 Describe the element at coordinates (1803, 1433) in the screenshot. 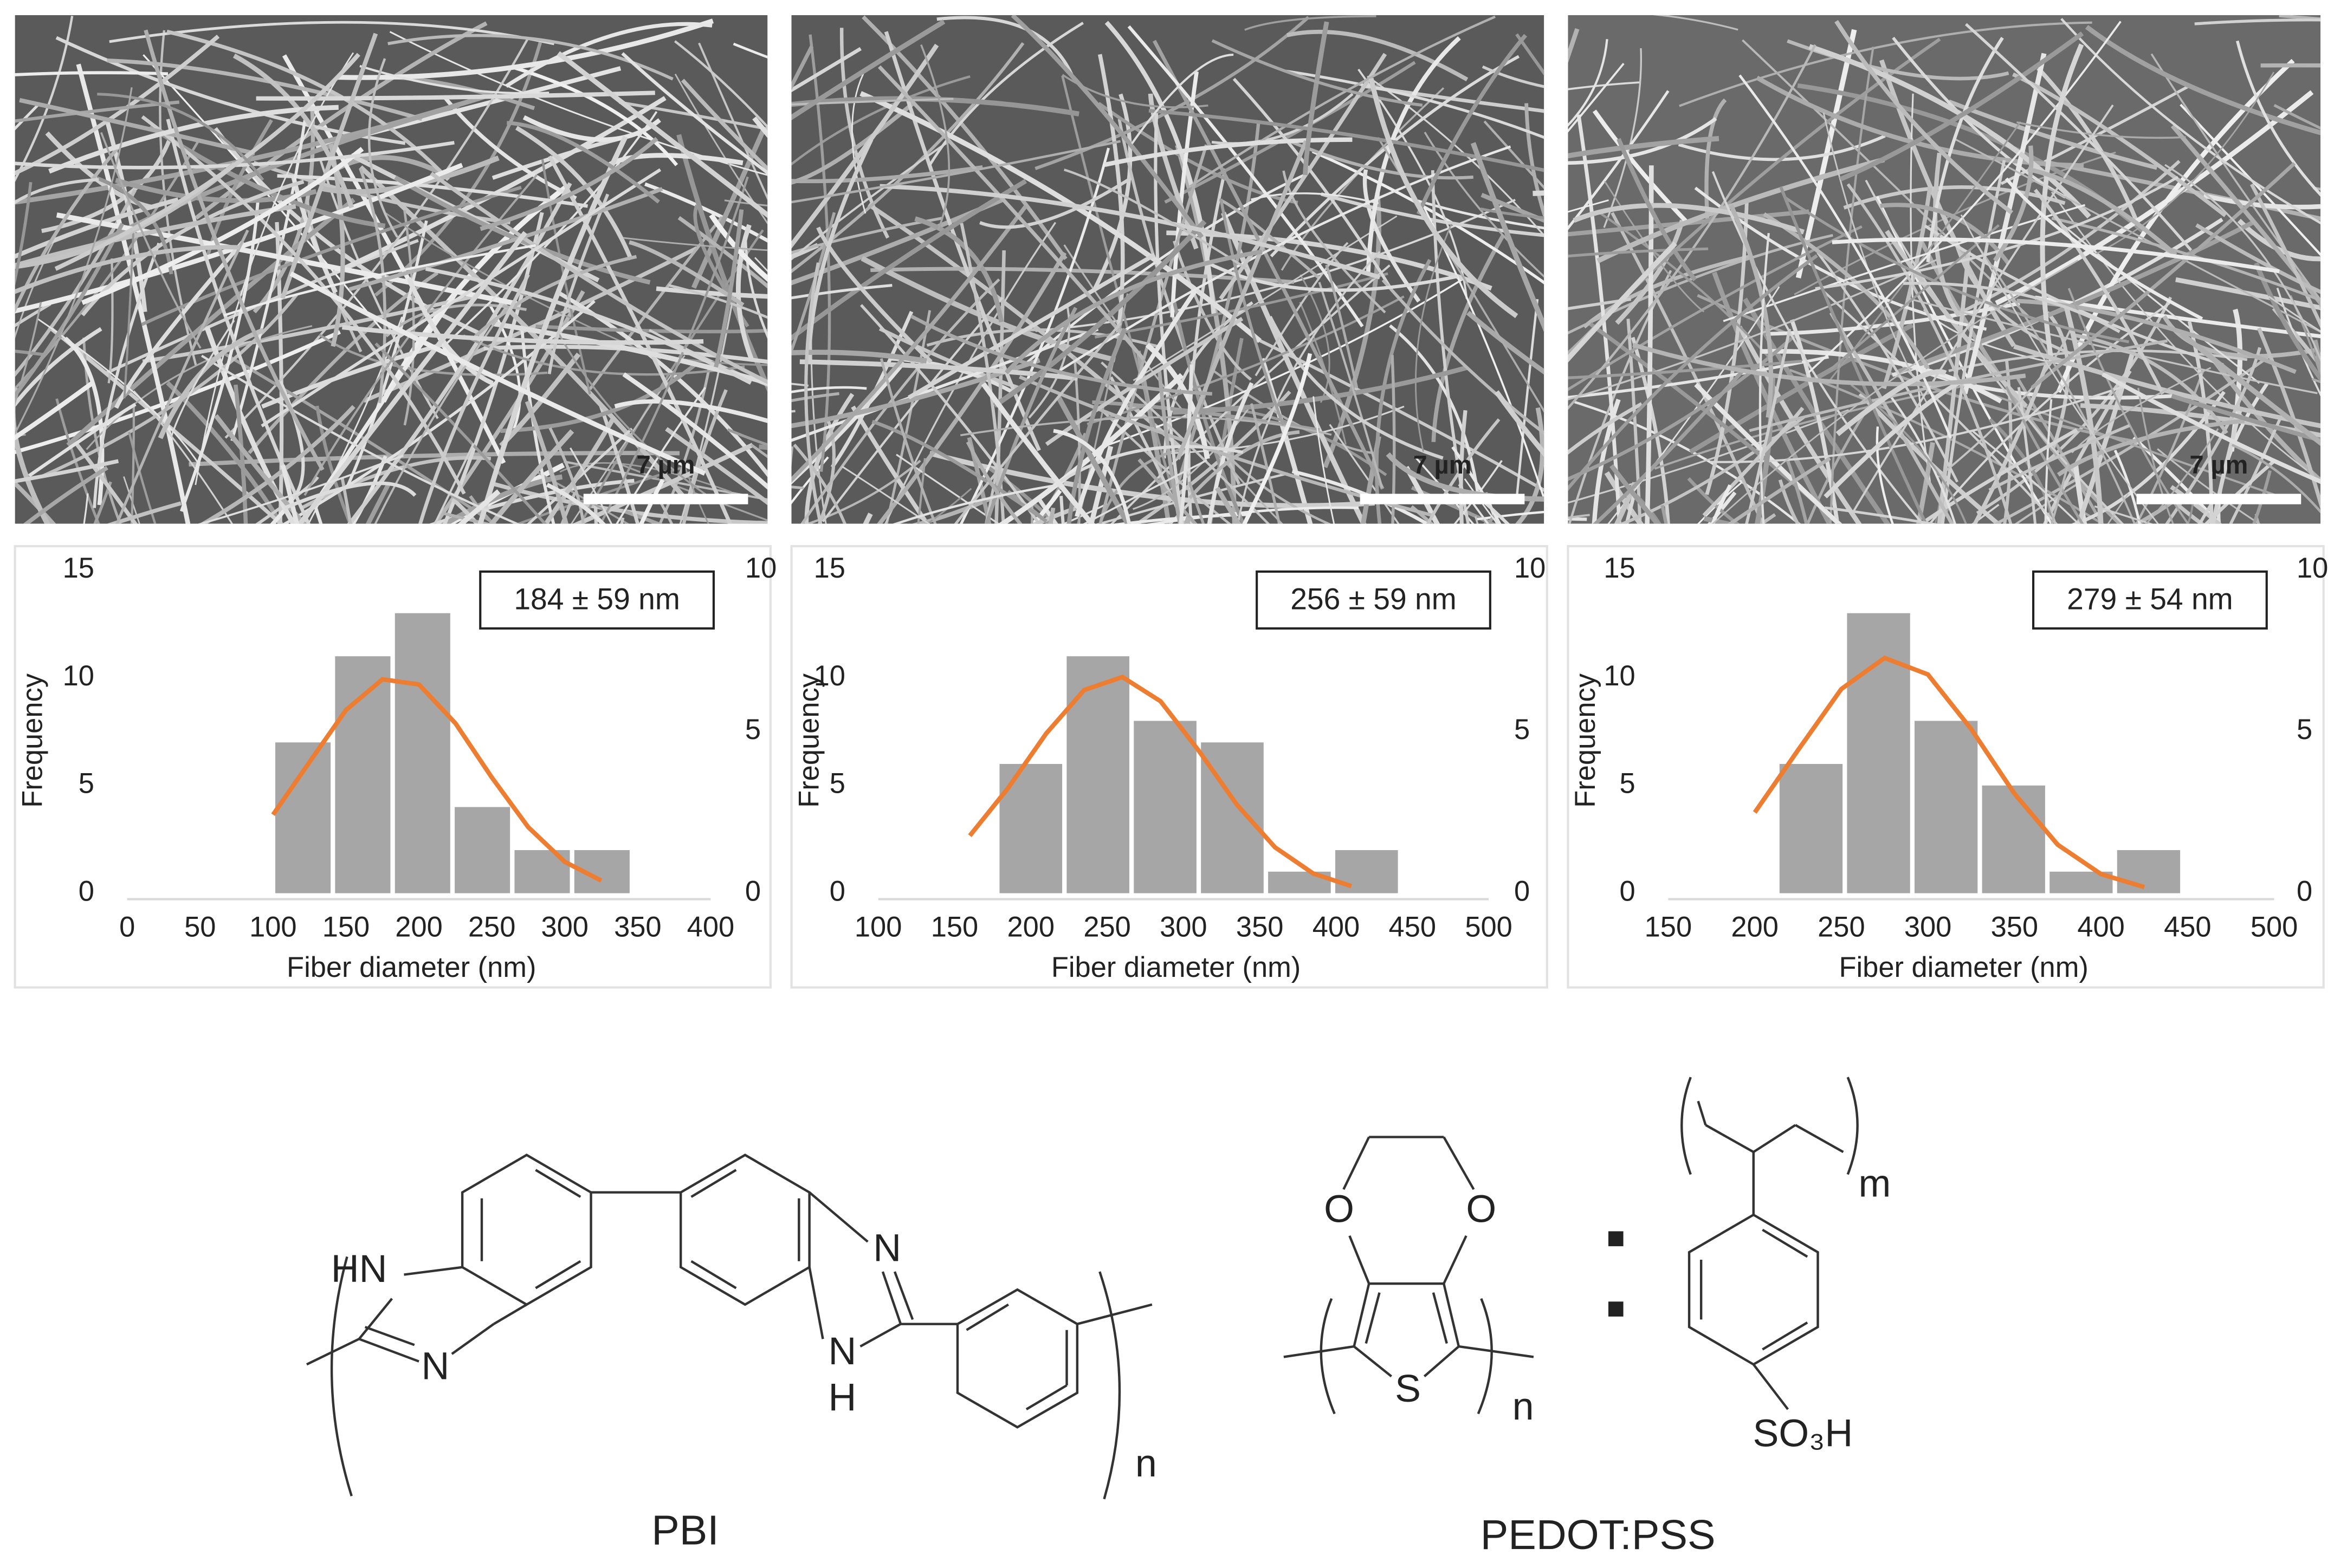

I see `atom-label: SO₃H` at that location.